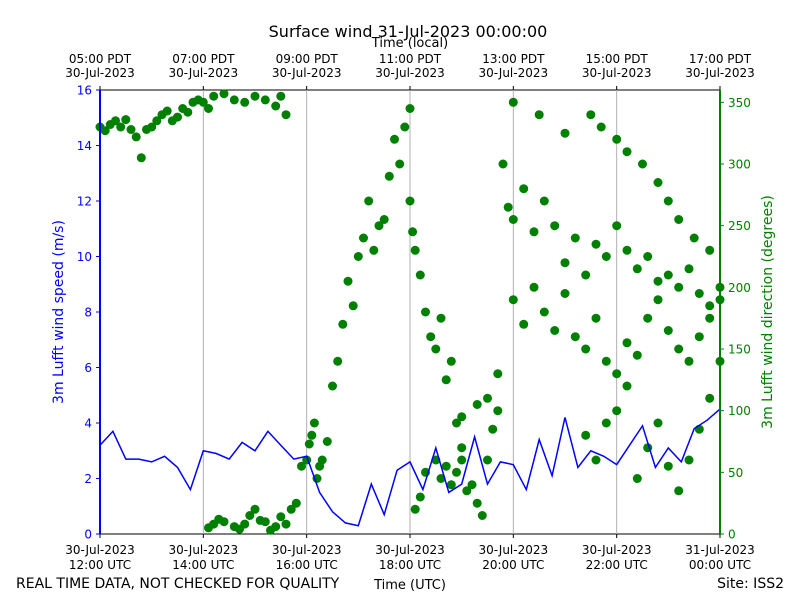 This screenshot has height=600, width=800. What do you see at coordinates (203, 565) in the screenshot?
I see `bottom-tick-time: 14:00 UTC` at bounding box center [203, 565].